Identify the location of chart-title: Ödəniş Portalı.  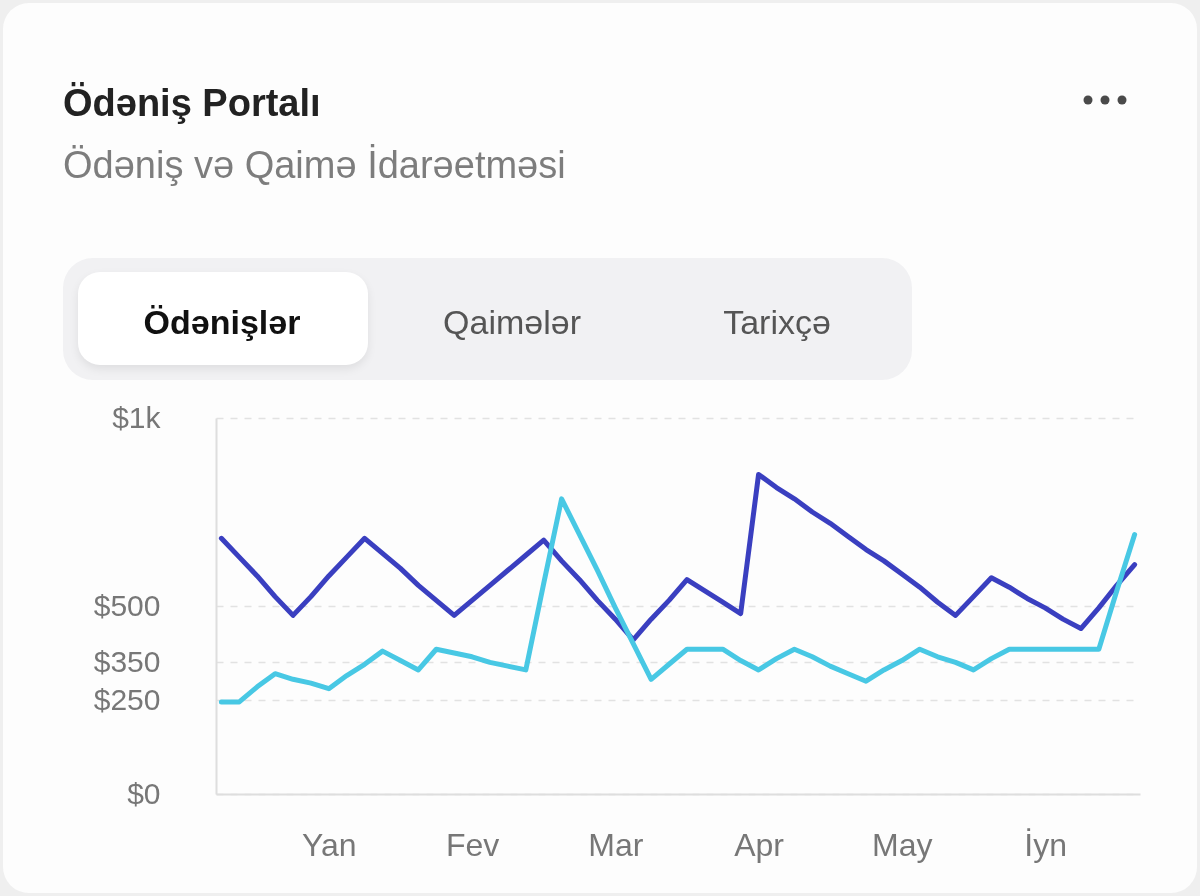
(192, 103).